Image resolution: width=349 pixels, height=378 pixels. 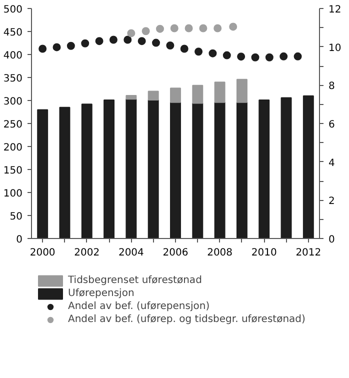 I want to click on y-tick-label: 450, so click(x=13, y=33).